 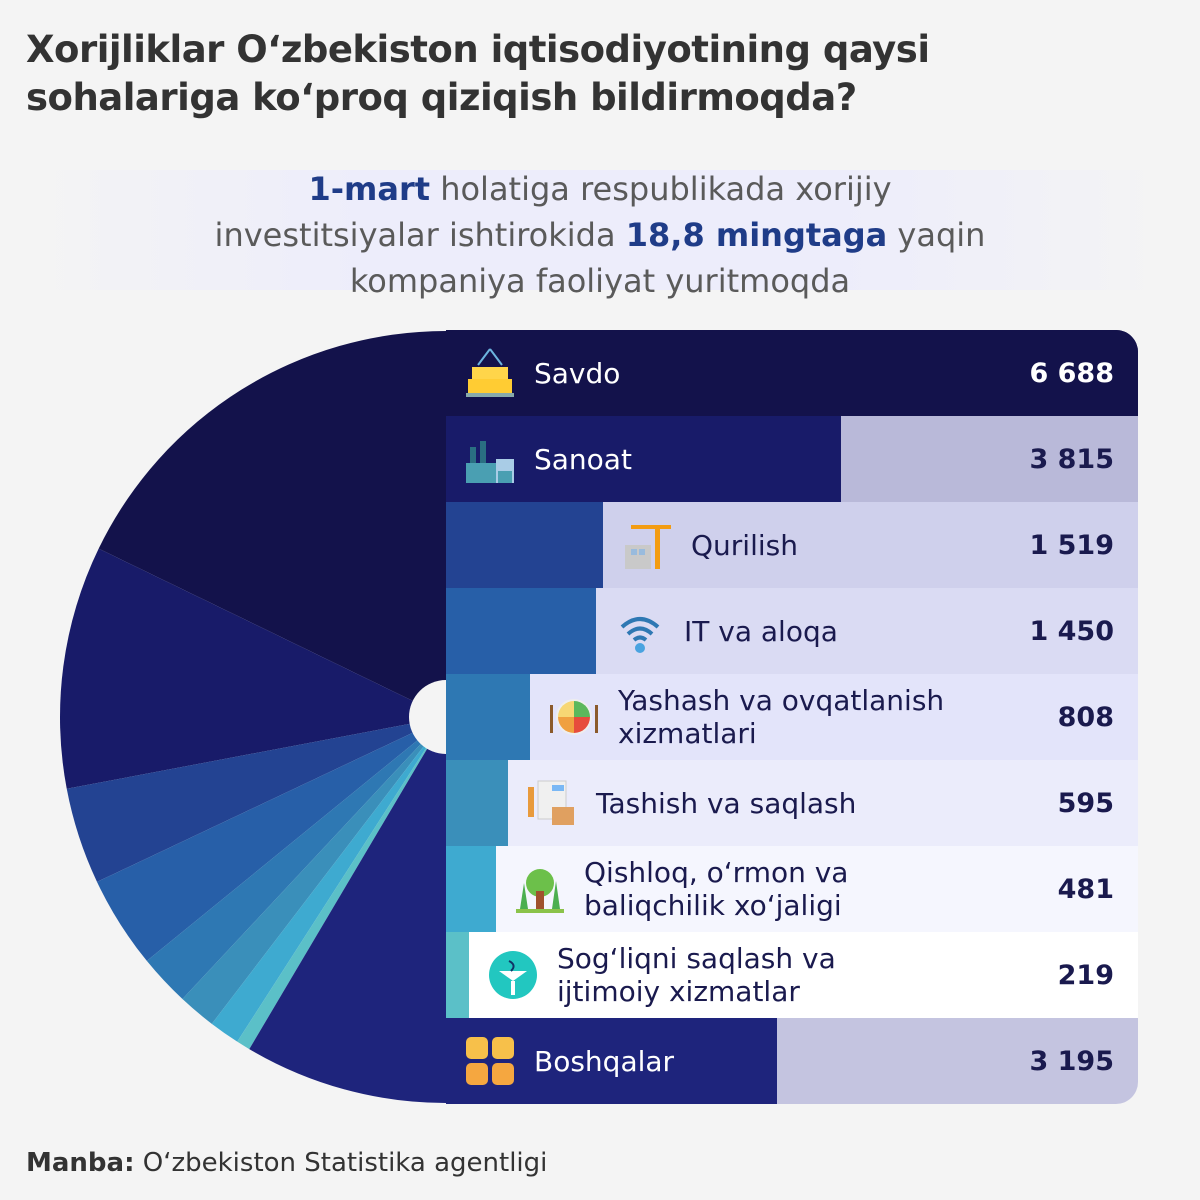 I want to click on subtitle-text-2: yaqin kompaniya faoliyat yuritmoqda, so click(x=667, y=258).